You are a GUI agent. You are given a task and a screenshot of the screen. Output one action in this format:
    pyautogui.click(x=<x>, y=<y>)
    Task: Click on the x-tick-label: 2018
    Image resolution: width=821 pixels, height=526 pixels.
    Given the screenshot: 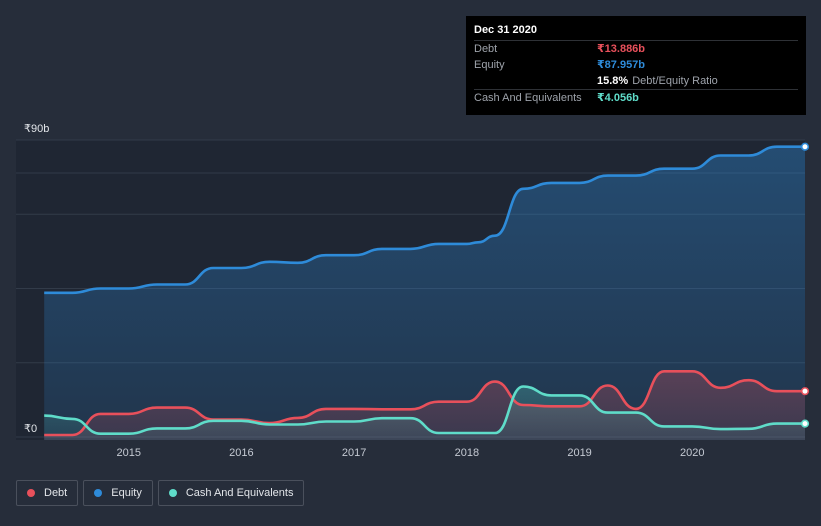 What is the action you would take?
    pyautogui.click(x=467, y=453)
    